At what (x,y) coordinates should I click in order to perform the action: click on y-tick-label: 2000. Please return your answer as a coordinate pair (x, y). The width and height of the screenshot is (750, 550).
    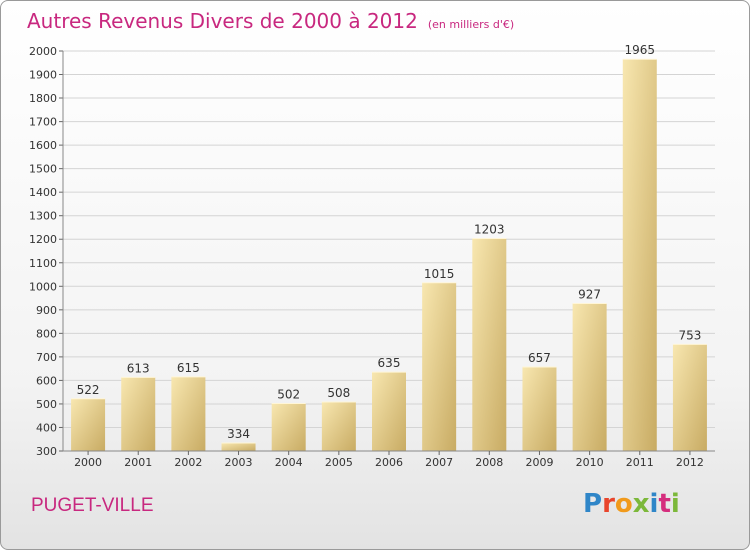
    Looking at the image, I should click on (43, 51).